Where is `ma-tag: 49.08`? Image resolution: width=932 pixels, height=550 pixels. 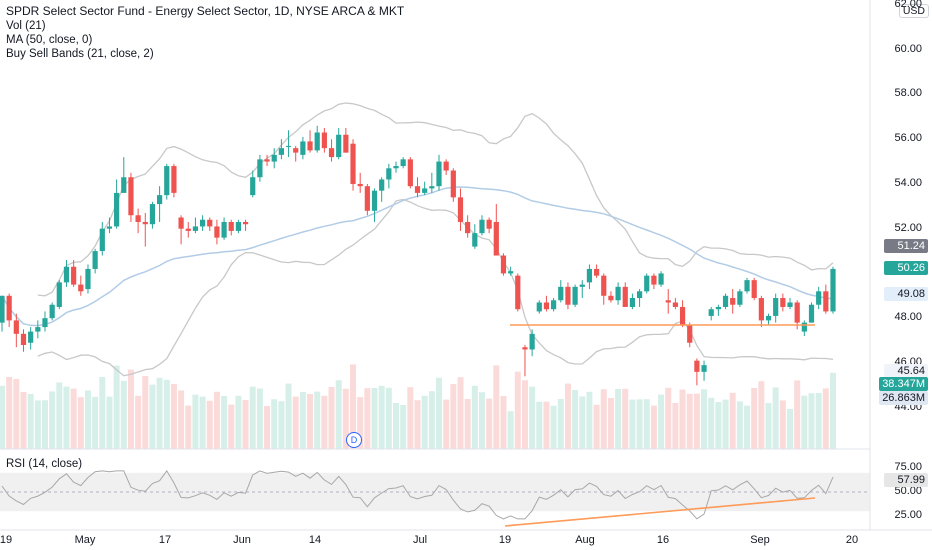 ma-tag: 49.08 is located at coordinates (906, 294).